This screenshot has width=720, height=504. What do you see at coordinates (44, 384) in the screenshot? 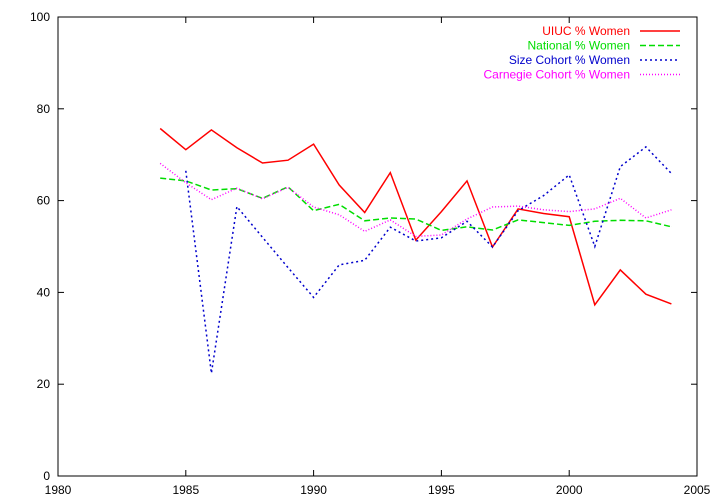
I see `y-tick-label: 20` at bounding box center [44, 384].